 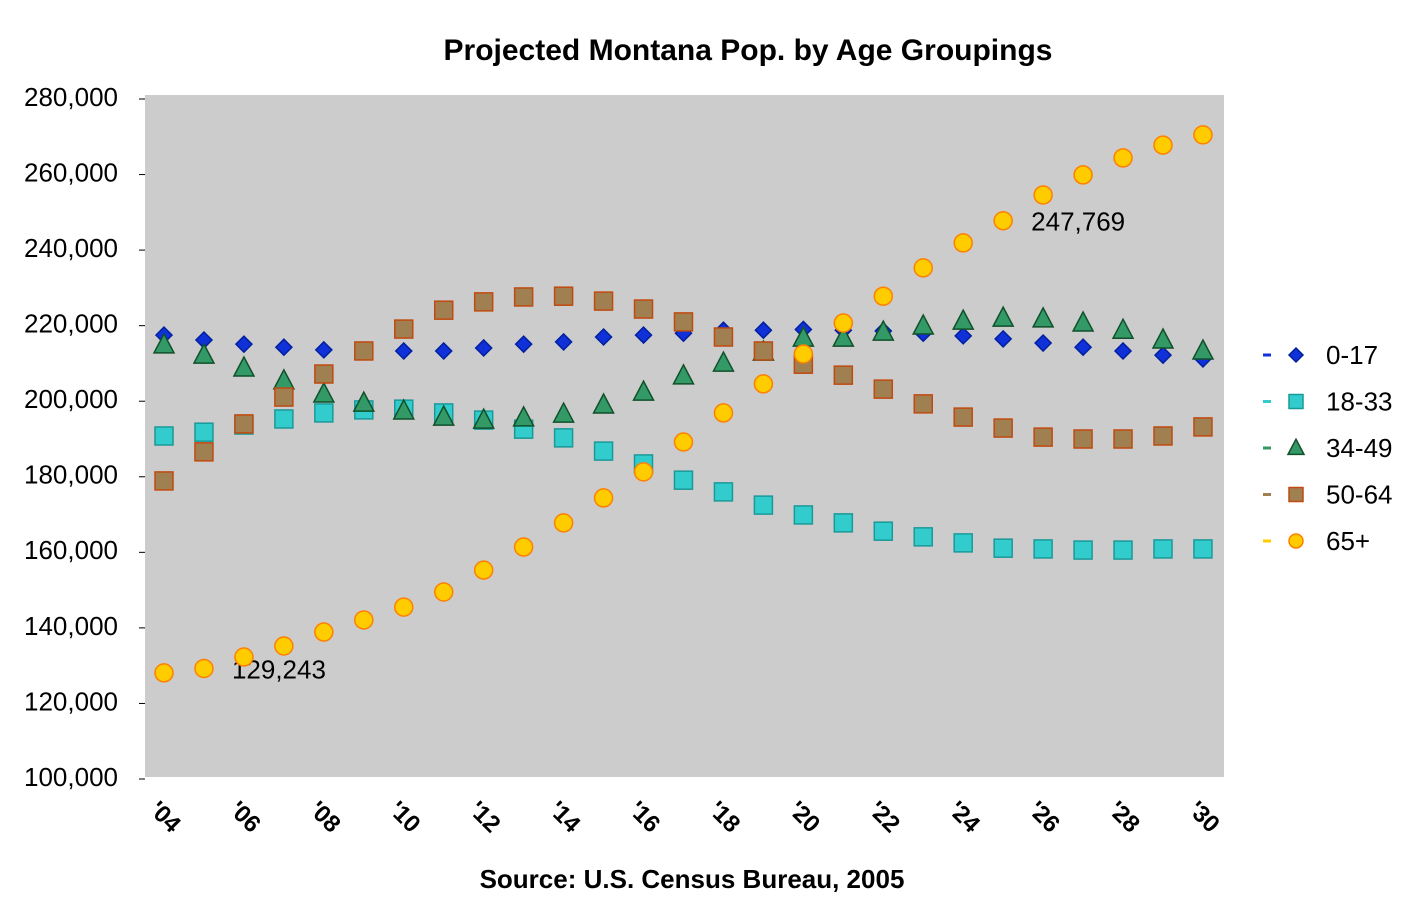 I want to click on x-tick-label: '20, so click(x=804, y=817).